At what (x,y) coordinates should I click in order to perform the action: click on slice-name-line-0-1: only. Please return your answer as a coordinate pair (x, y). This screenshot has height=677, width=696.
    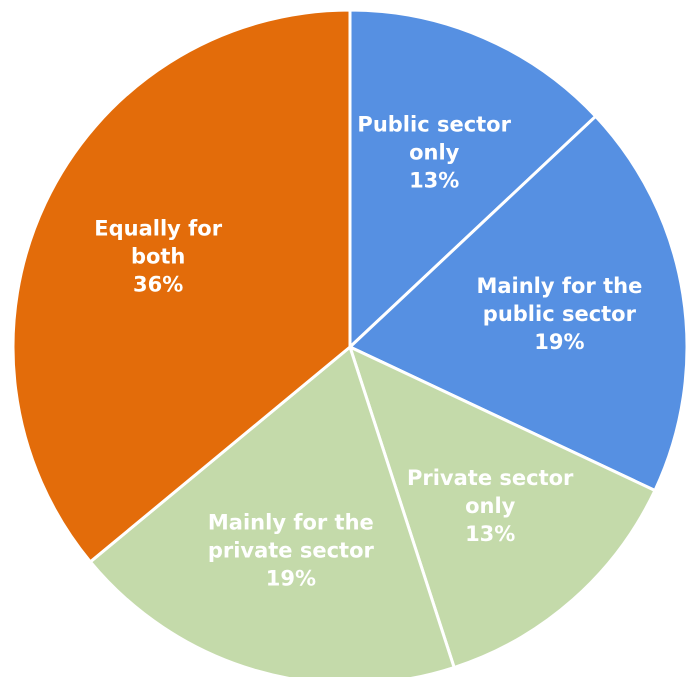
    Looking at the image, I should click on (434, 152).